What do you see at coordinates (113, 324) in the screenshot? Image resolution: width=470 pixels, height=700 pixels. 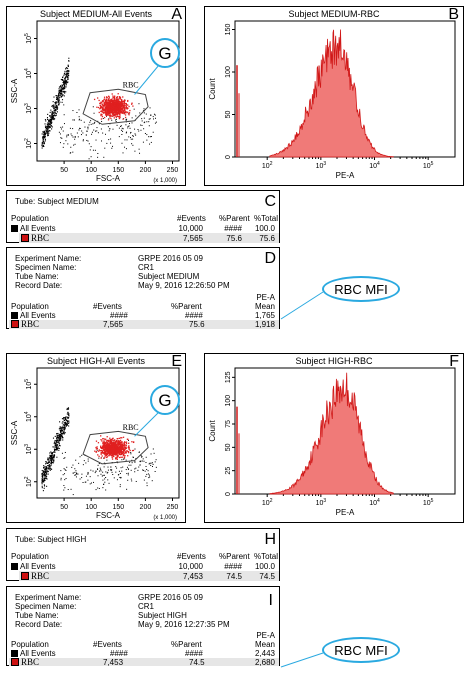 I see `row-events: 7,565` at bounding box center [113, 324].